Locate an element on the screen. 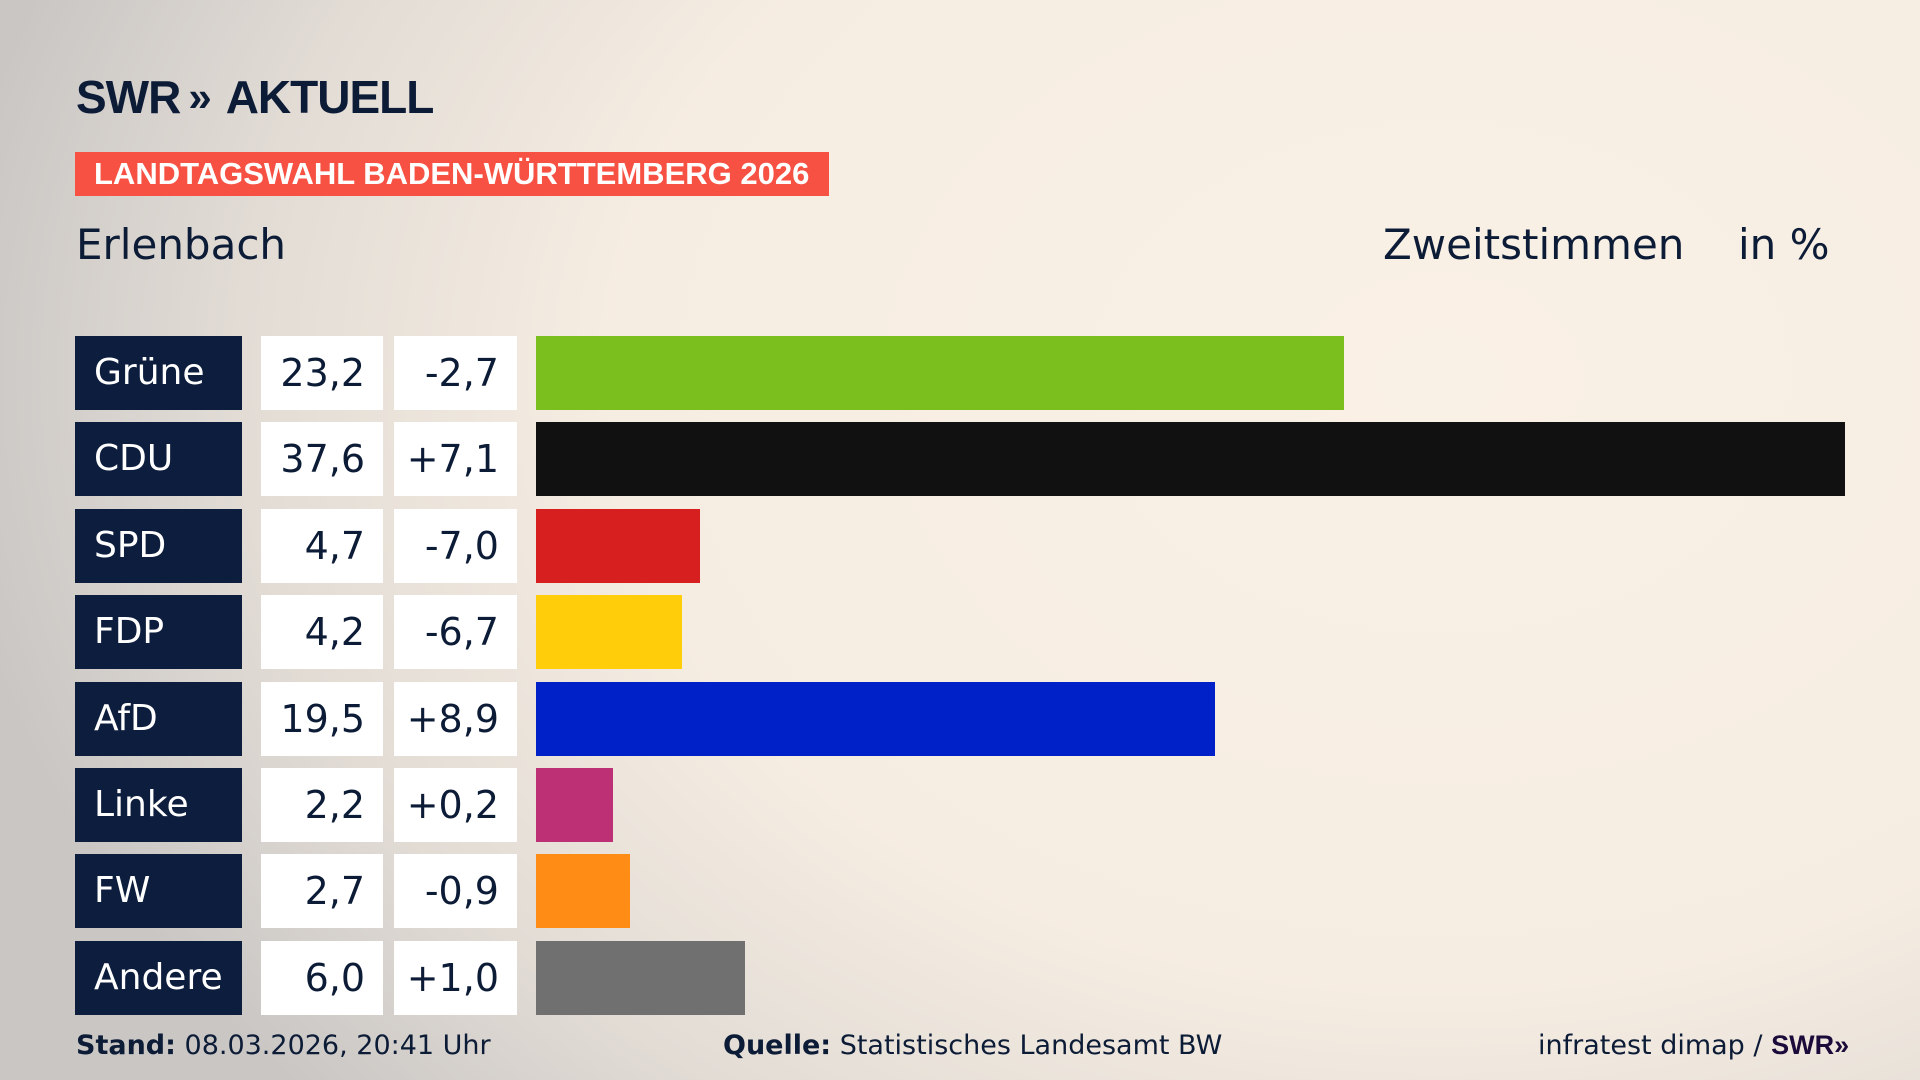 The height and width of the screenshot is (1080, 1920). change-label: -2,7 is located at coordinates (455, 373).